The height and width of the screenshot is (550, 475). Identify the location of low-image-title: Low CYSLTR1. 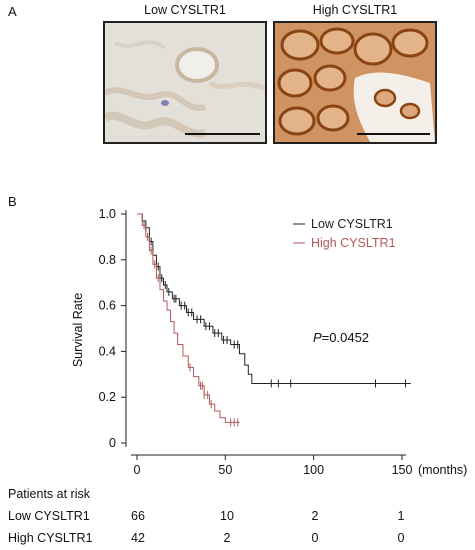
(185, 10).